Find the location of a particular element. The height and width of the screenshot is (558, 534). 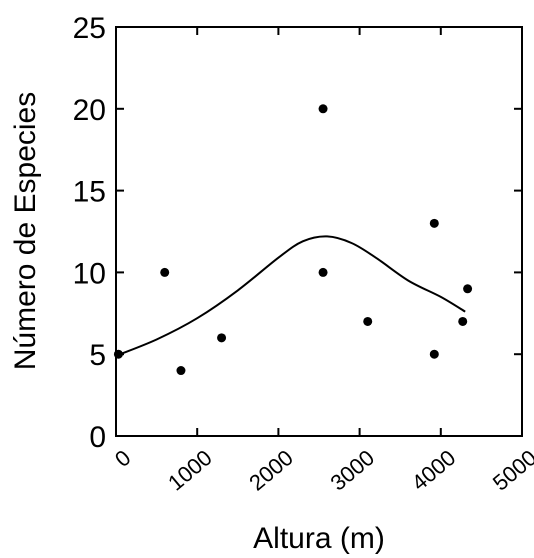

y-tick-label: 10 is located at coordinates (89, 273).